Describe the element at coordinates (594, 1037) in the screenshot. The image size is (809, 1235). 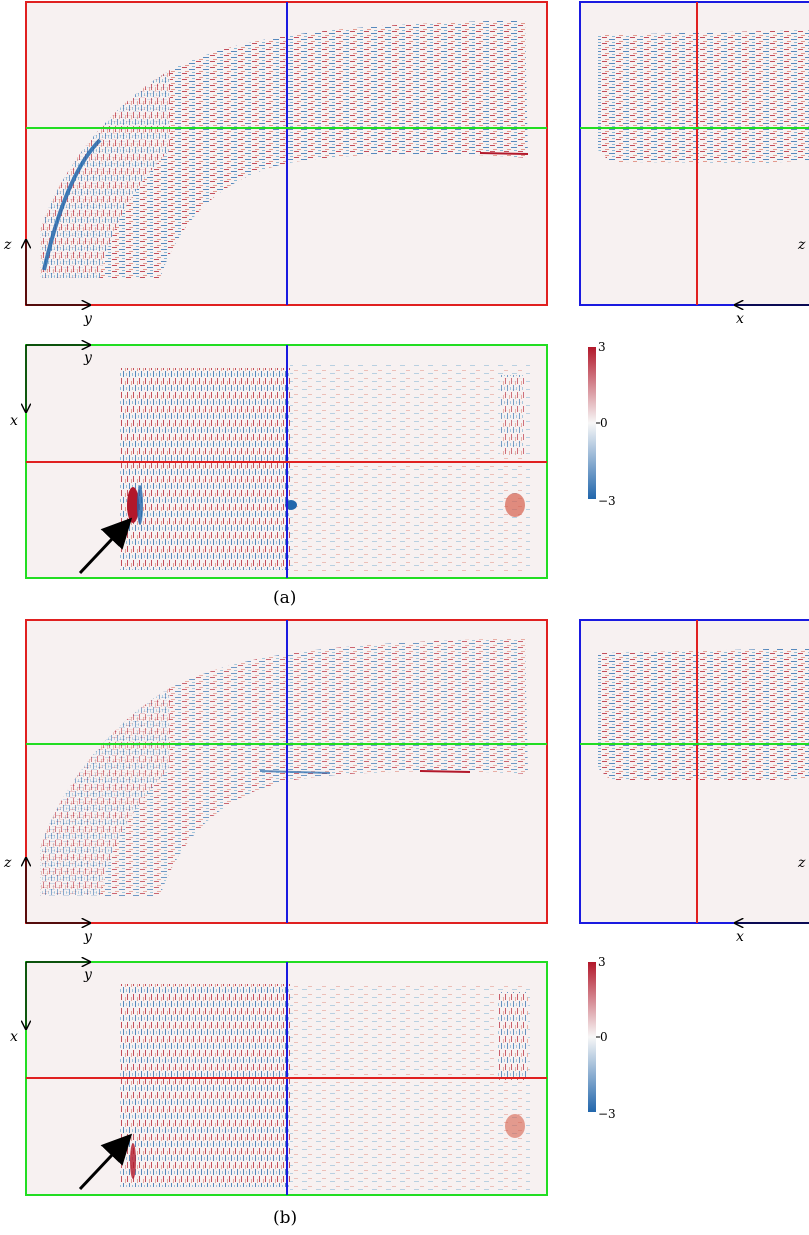
I see `colorbar-b` at that location.